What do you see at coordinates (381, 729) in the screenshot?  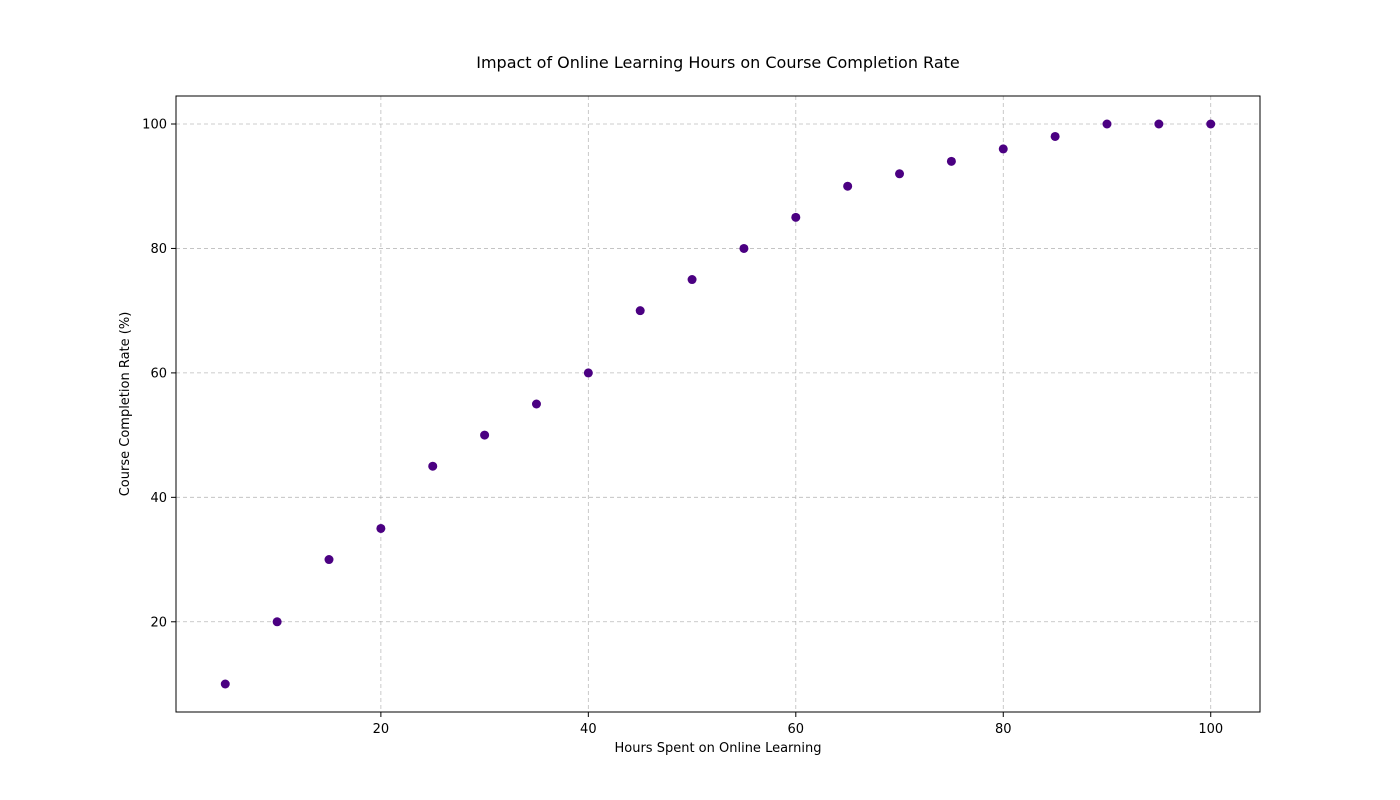 I see `x-tick-label: 20` at bounding box center [381, 729].